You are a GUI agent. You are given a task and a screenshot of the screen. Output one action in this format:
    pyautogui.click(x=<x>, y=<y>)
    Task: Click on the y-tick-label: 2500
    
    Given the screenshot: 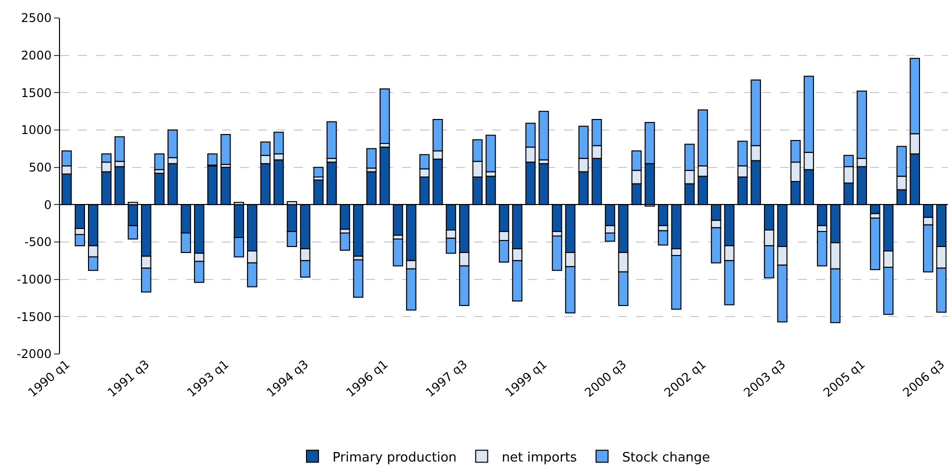 What is the action you would take?
    pyautogui.click(x=36, y=18)
    